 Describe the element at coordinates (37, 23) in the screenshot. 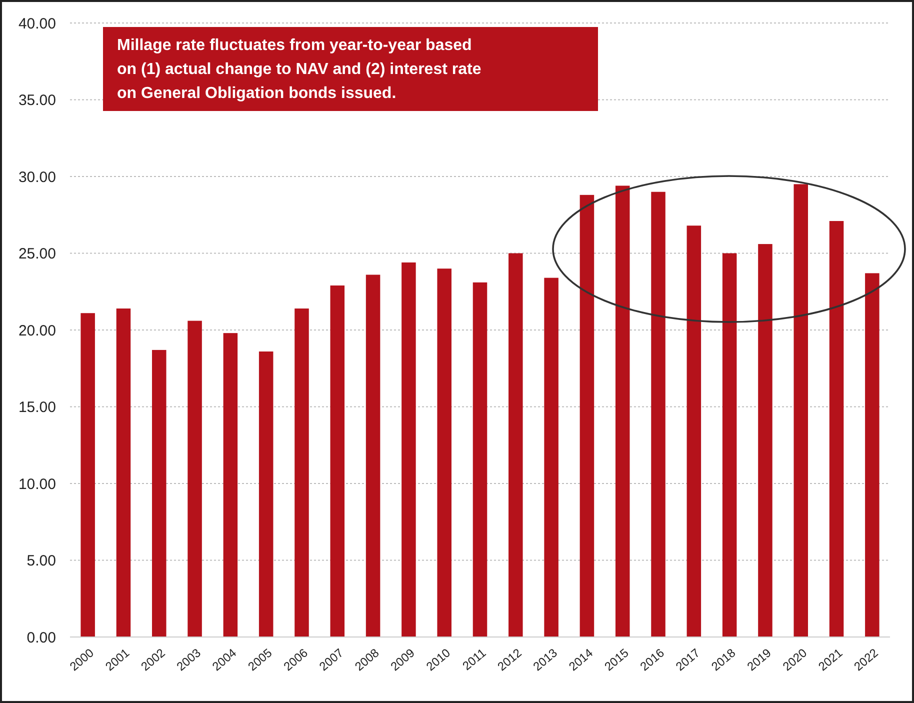

I see `y-tick-label: 40.00` at that location.